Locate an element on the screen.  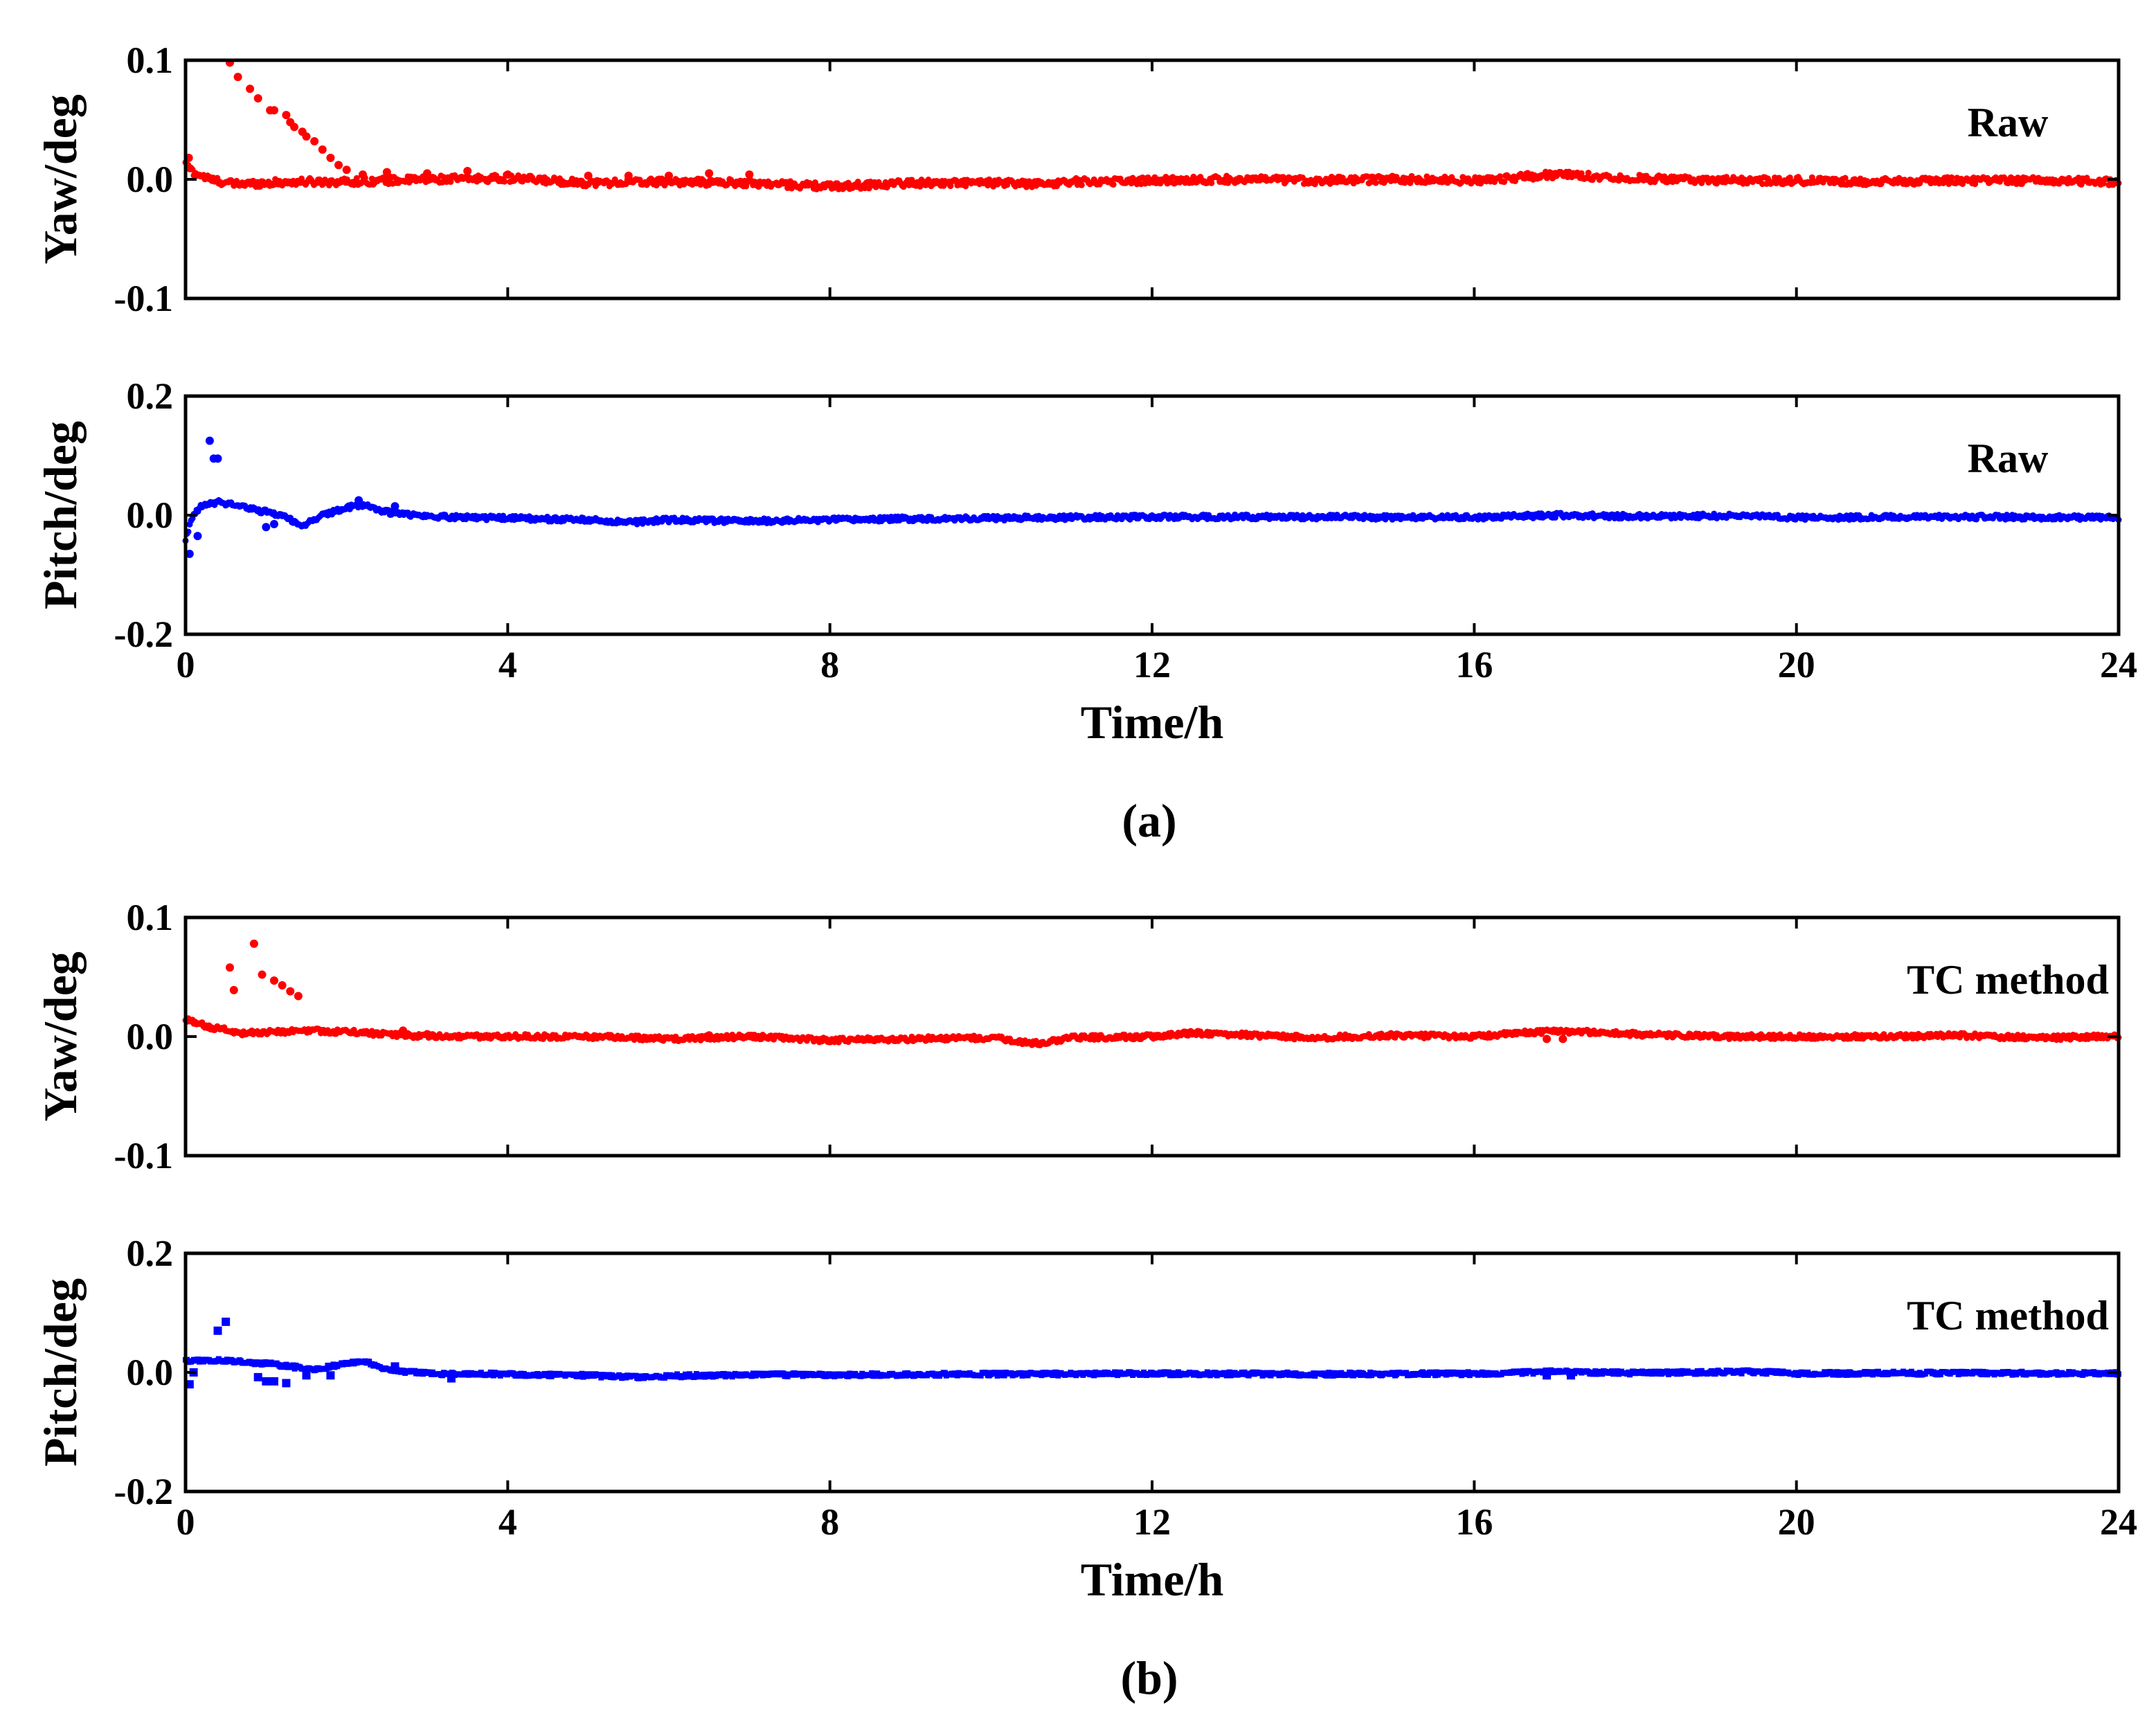
x-tick-label: 0 is located at coordinates (186, 665).